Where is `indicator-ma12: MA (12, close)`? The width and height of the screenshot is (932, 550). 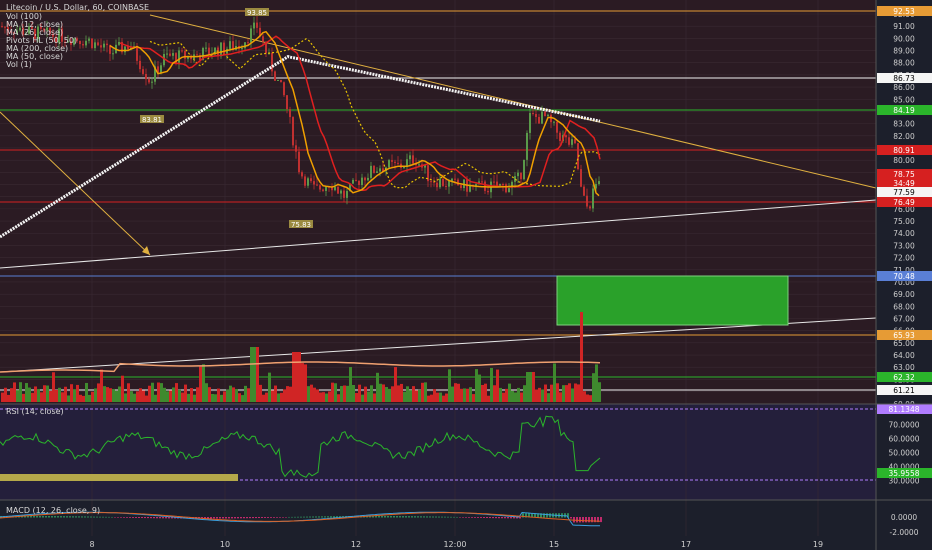 indicator-ma12: MA (12, close) is located at coordinates (34, 24).